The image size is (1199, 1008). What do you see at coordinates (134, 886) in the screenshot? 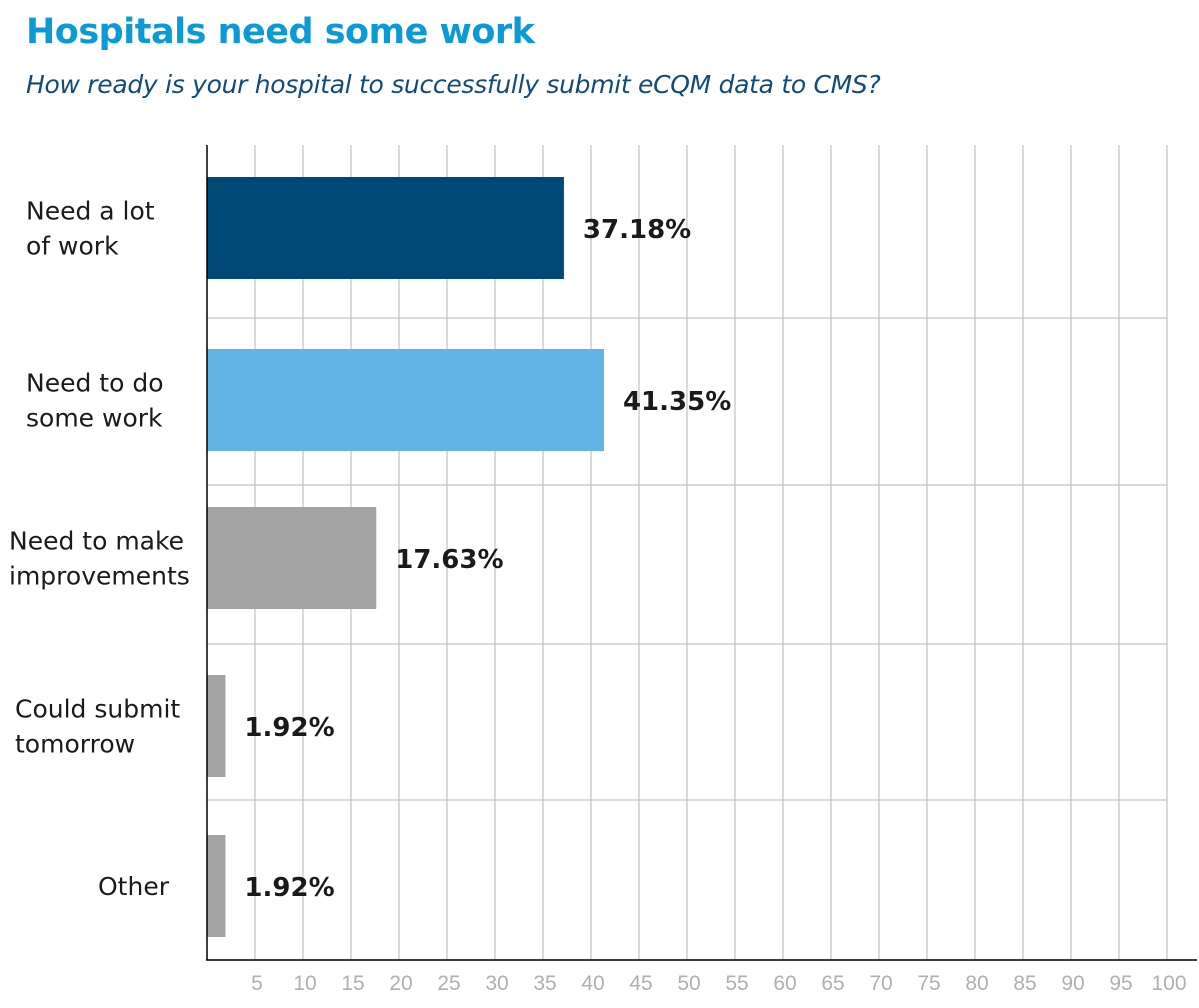
I see `category-label: Other` at bounding box center [134, 886].